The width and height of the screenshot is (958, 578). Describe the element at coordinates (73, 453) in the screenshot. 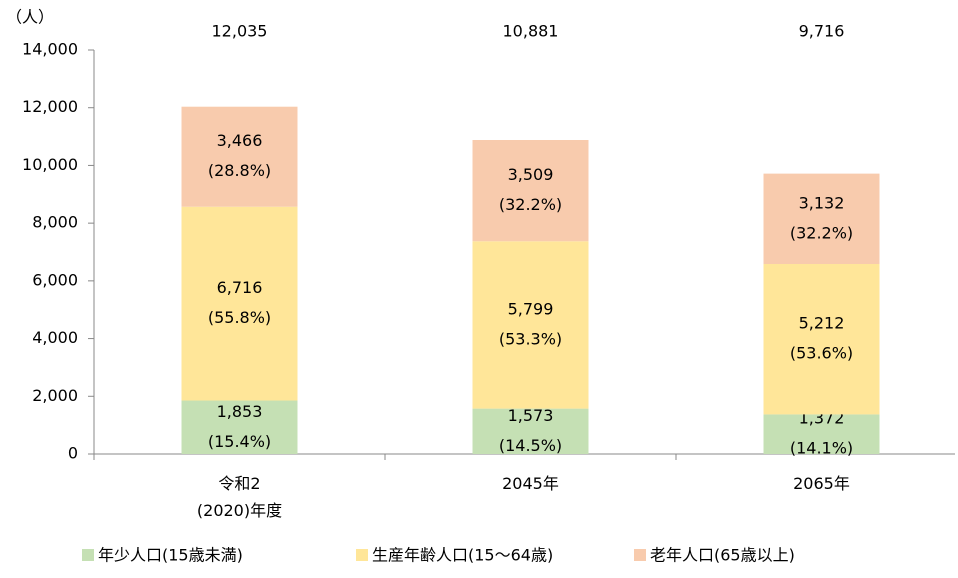

I see `y-tick-label: 0` at that location.